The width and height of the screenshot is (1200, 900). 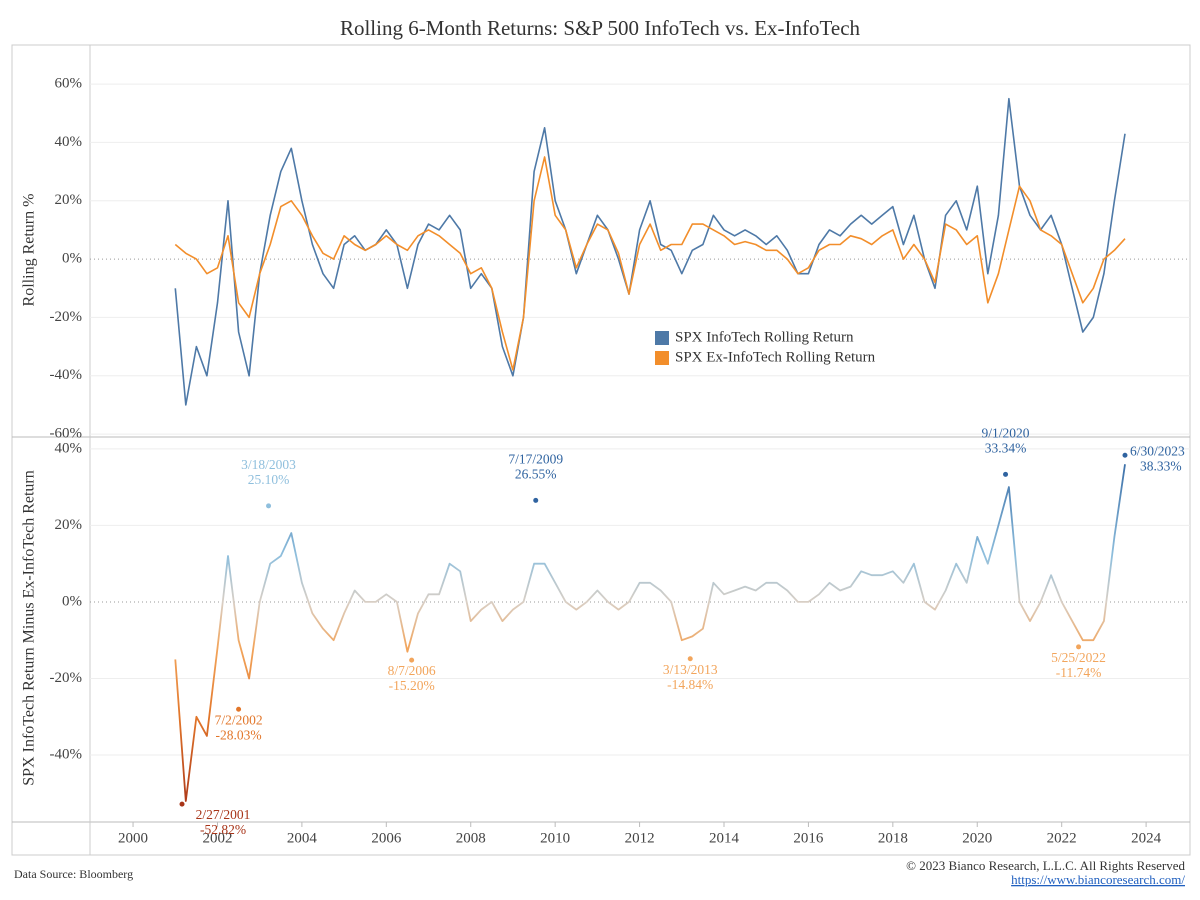 What do you see at coordinates (269, 479) in the screenshot?
I see `annotation-value: 25.10%` at bounding box center [269, 479].